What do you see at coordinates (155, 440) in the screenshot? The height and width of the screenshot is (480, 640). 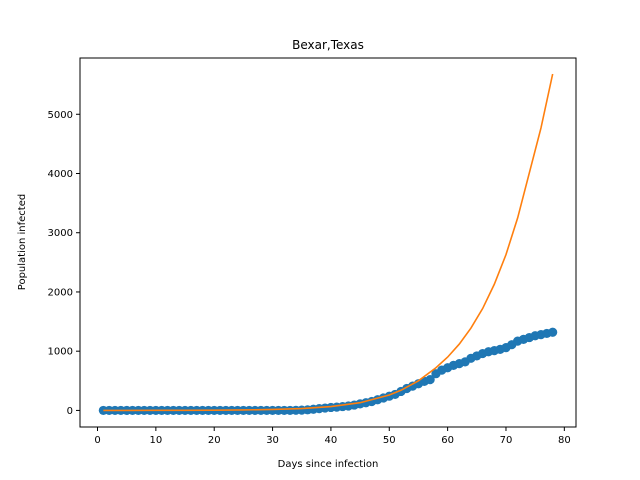 I see `x-tick-label: 10` at bounding box center [155, 440].